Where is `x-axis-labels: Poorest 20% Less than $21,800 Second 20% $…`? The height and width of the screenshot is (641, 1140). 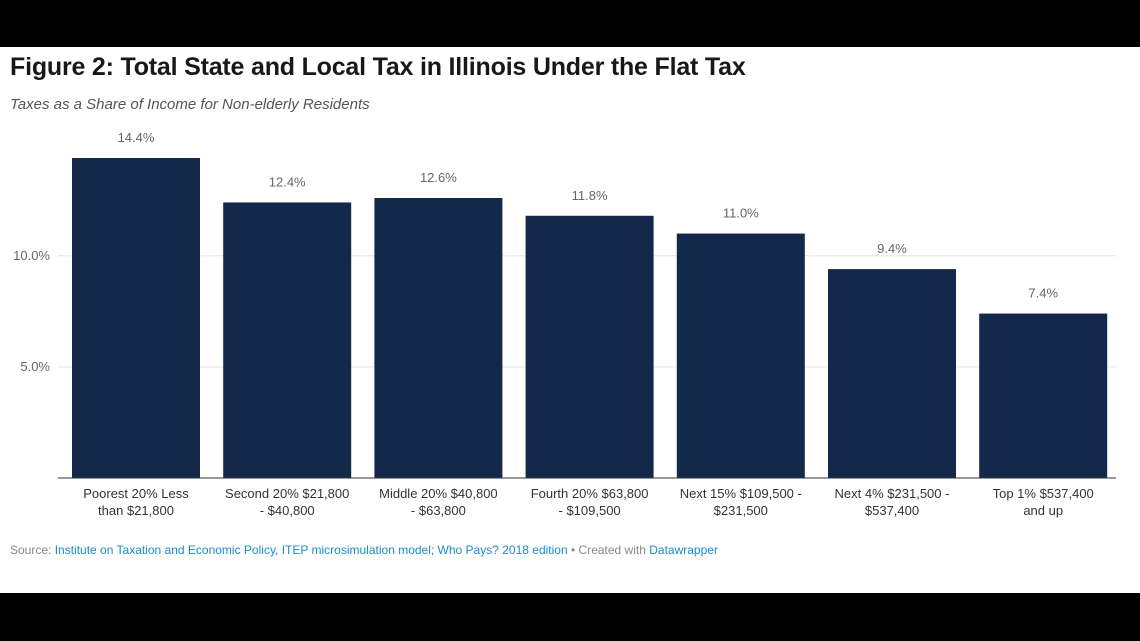
x-axis-labels: Poorest 20% Less than $21,800 Second 20% $… is located at coordinates (588, 502).